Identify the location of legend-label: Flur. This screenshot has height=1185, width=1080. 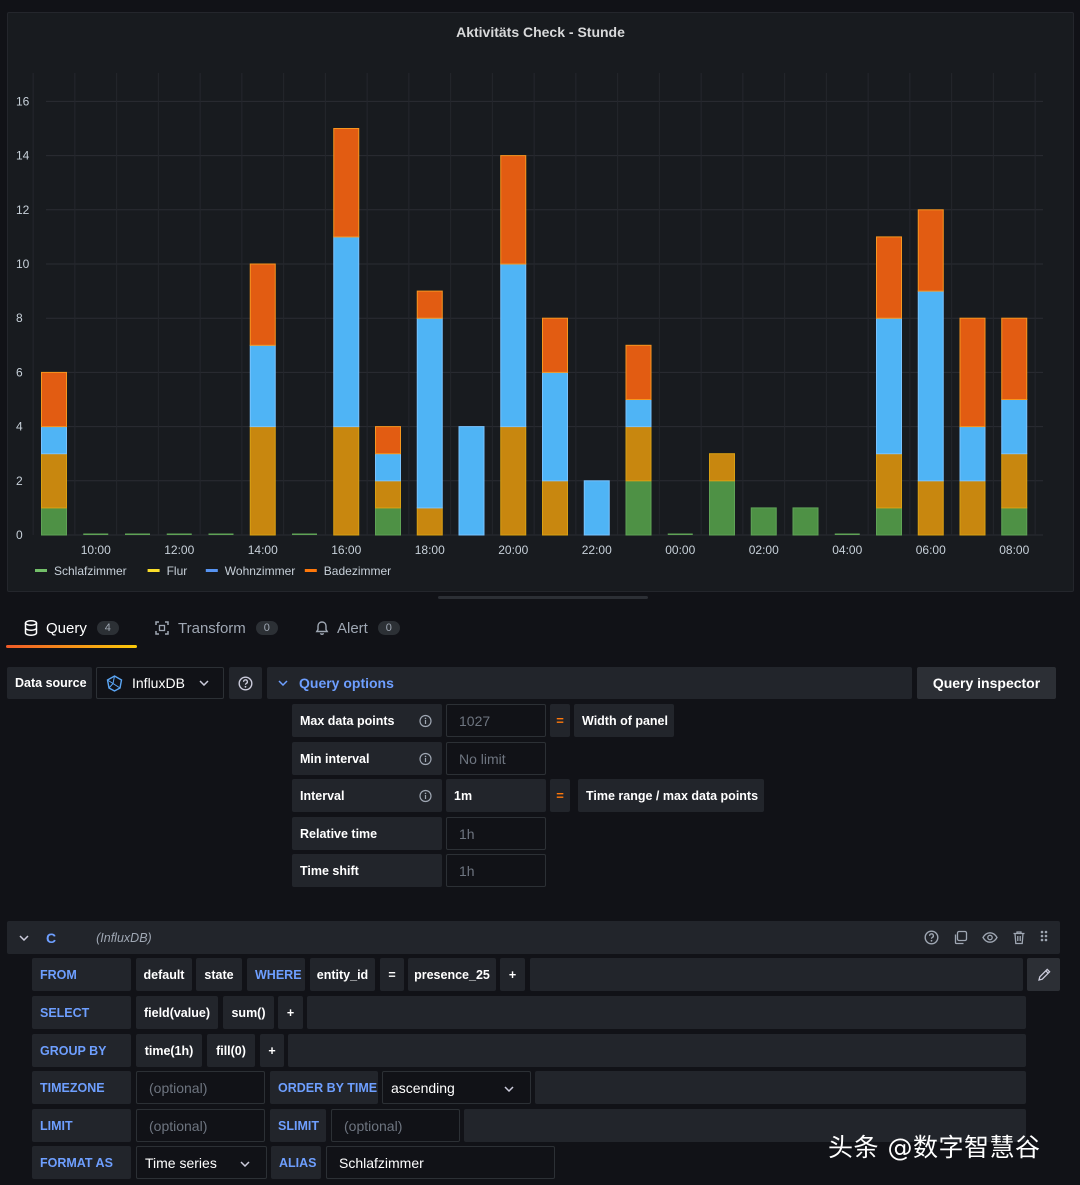
(177, 571).